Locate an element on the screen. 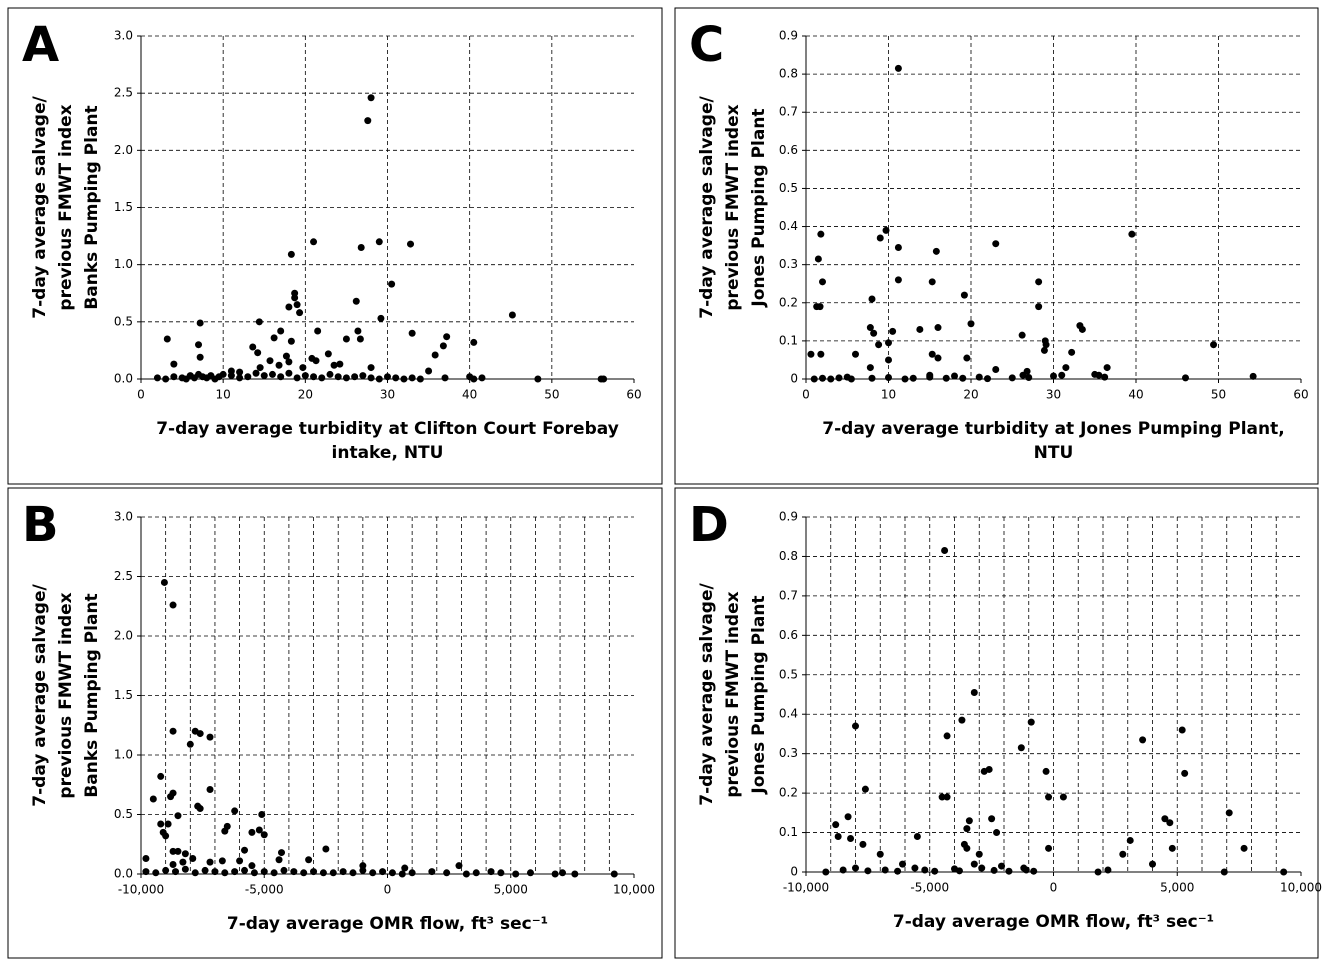 Image resolution: width=1325 pixels, height=960 pixels. x-tick-label: 30 is located at coordinates (387, 395).